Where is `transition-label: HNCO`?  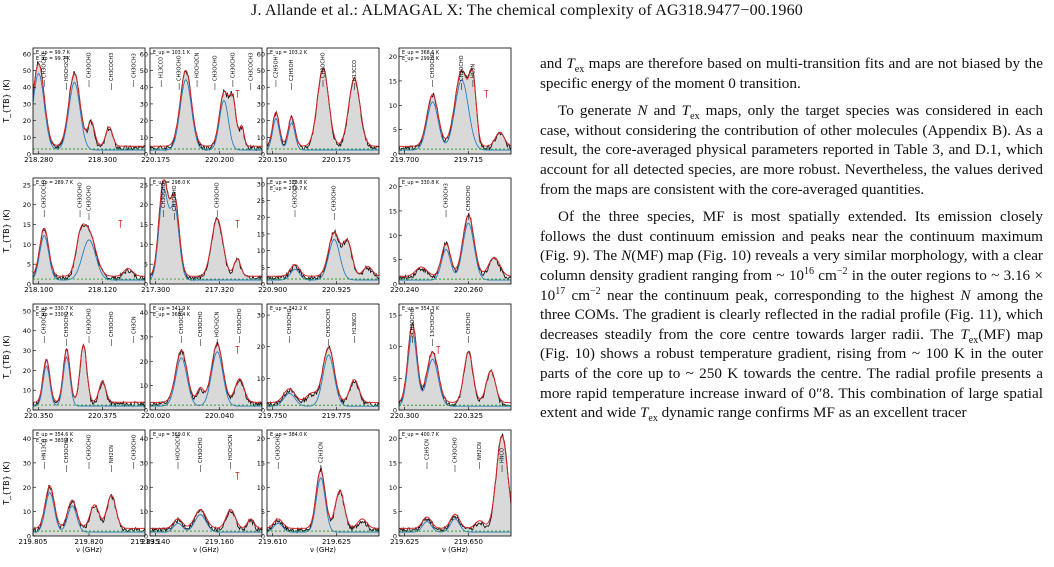 transition-label: HNCO is located at coordinates (503, 455).